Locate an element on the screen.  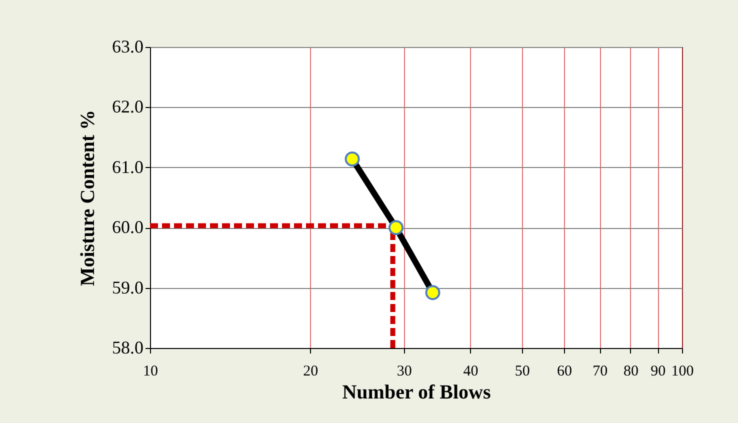
y-tick-label: 59.0 is located at coordinates (128, 287).